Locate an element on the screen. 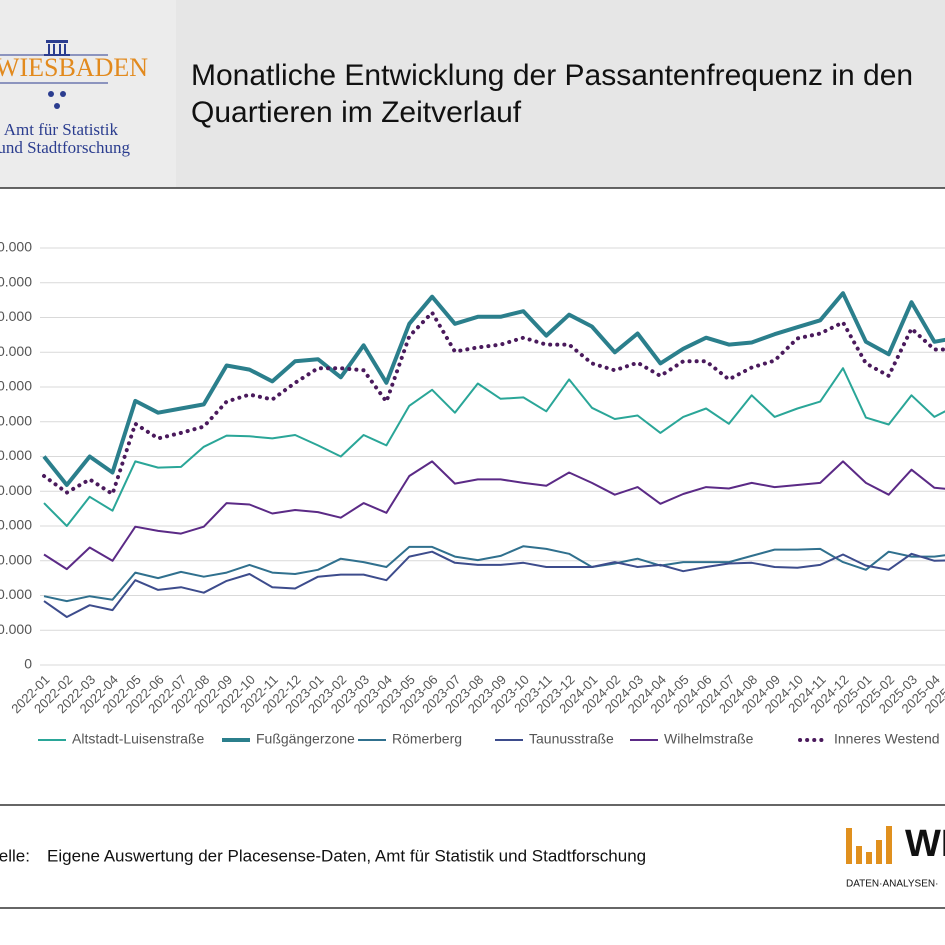 This screenshot has width=945, height=945. y-tick-label: 100.000 is located at coordinates (16, 594).